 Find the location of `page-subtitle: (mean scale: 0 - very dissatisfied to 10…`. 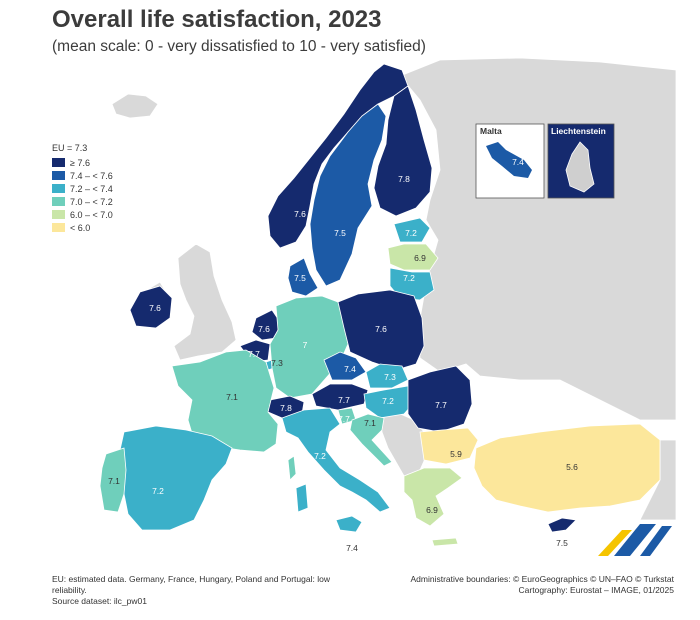

page-subtitle: (mean scale: 0 - very dissatisfied to 10… is located at coordinates (239, 46).